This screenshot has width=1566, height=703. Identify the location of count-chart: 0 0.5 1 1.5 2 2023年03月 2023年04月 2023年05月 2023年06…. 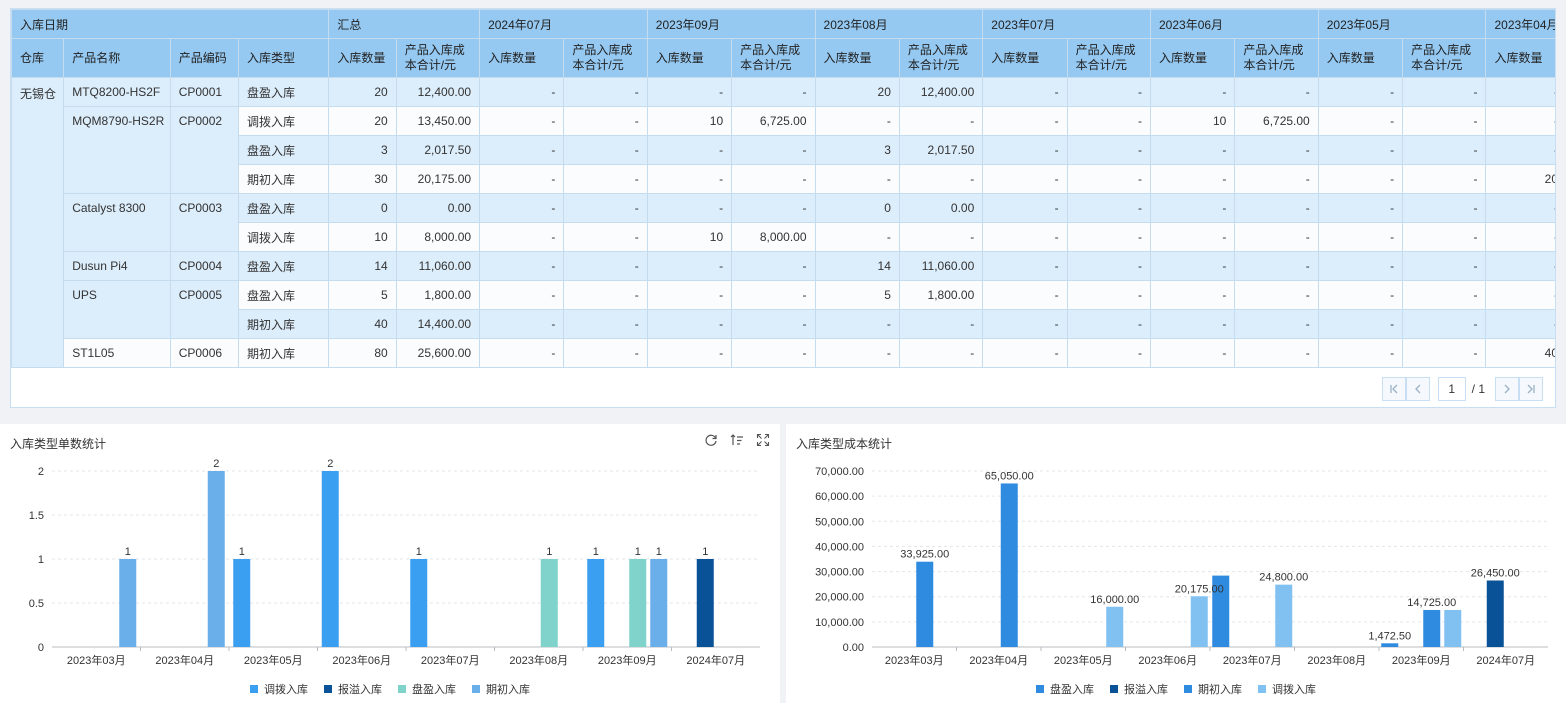
(394, 562).